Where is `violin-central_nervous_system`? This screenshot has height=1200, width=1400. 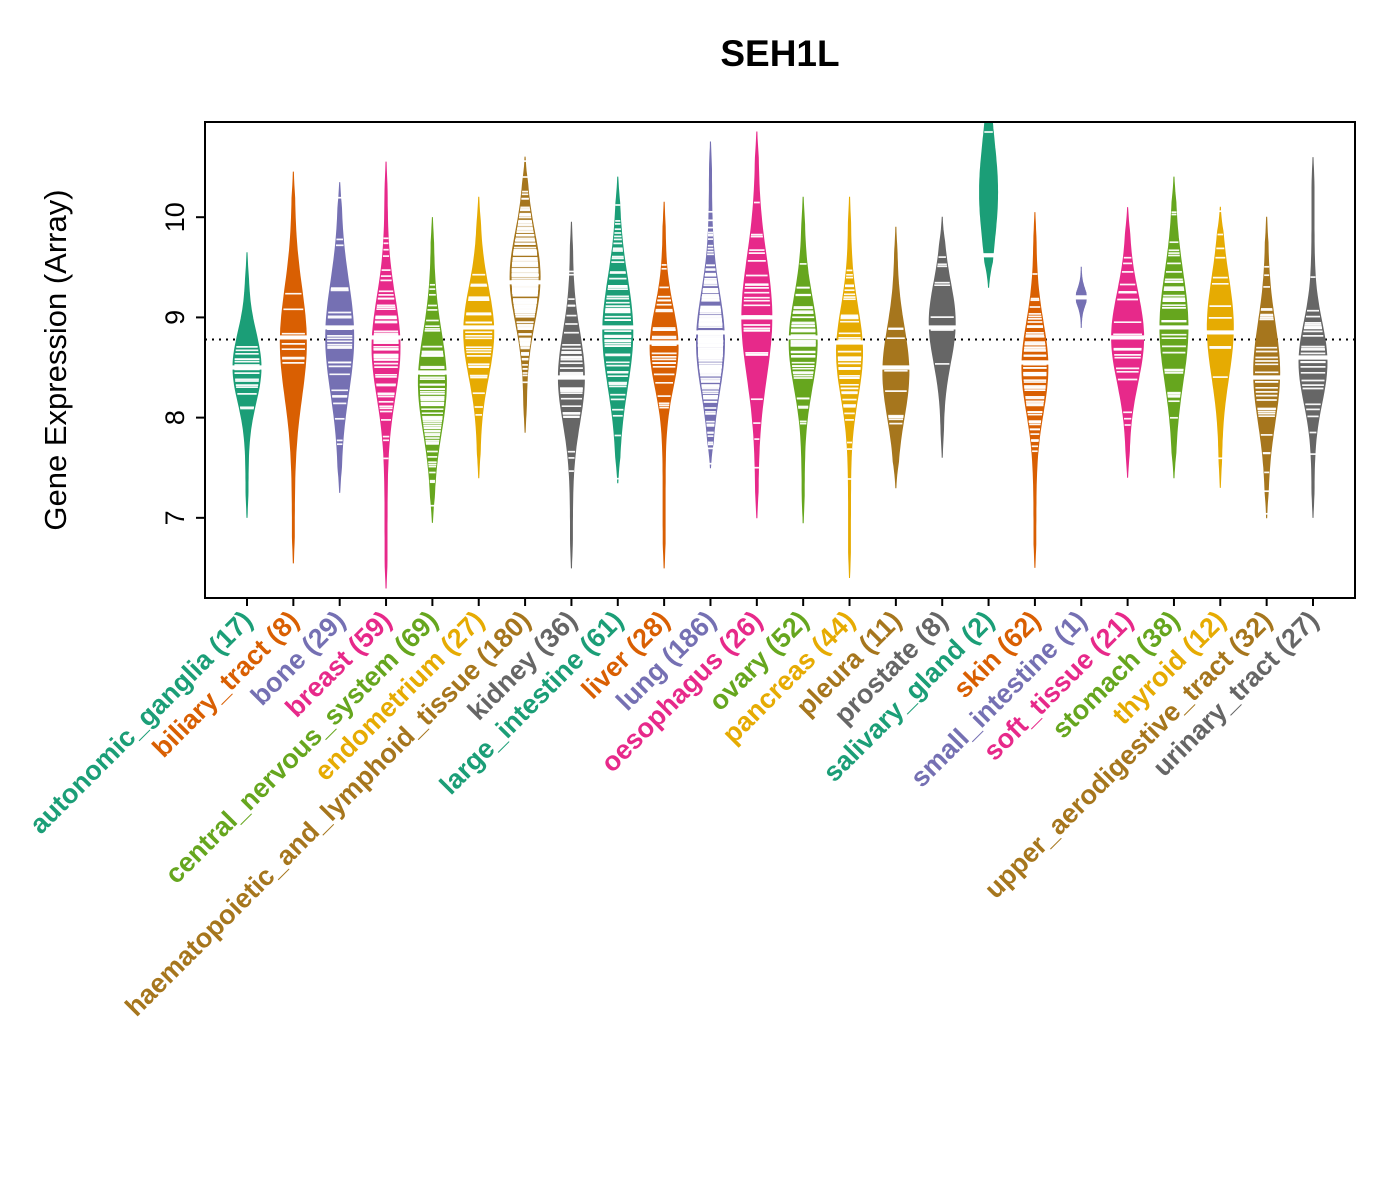 violin-central_nervous_system is located at coordinates (432, 370).